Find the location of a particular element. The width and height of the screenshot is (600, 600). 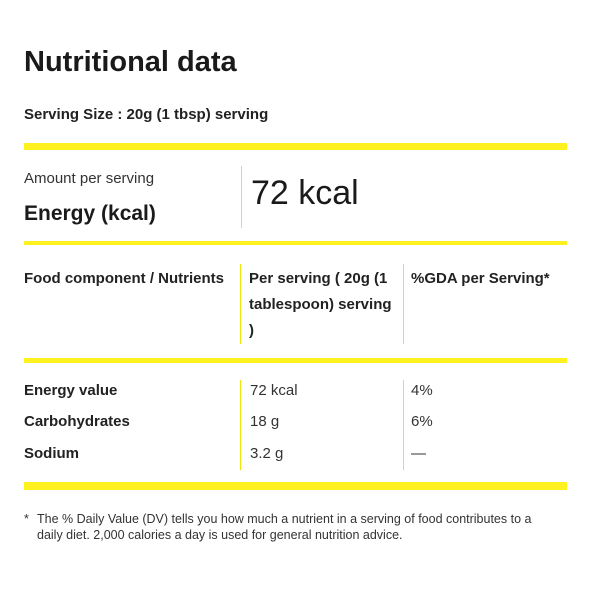

row-per-serving: 18 g is located at coordinates (265, 421).